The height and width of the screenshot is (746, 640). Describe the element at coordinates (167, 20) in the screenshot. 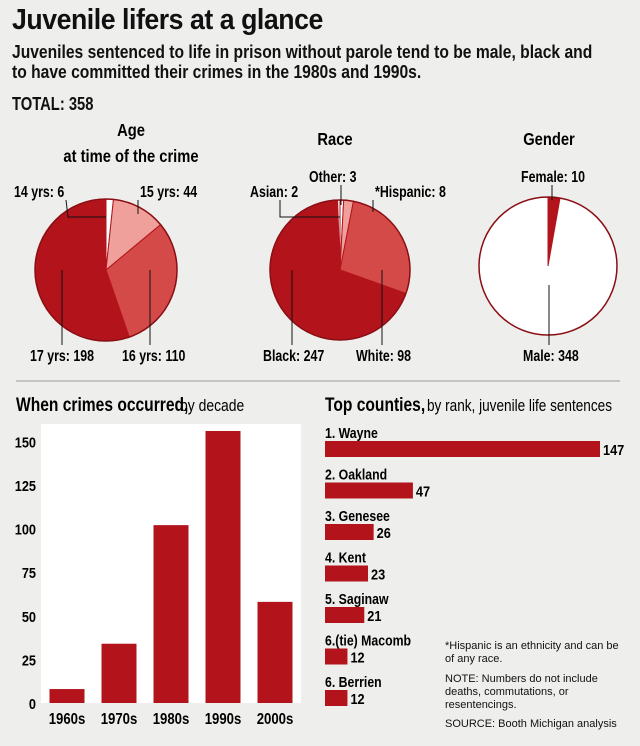

I see `page-title: Juvenile lifers at a glance` at that location.